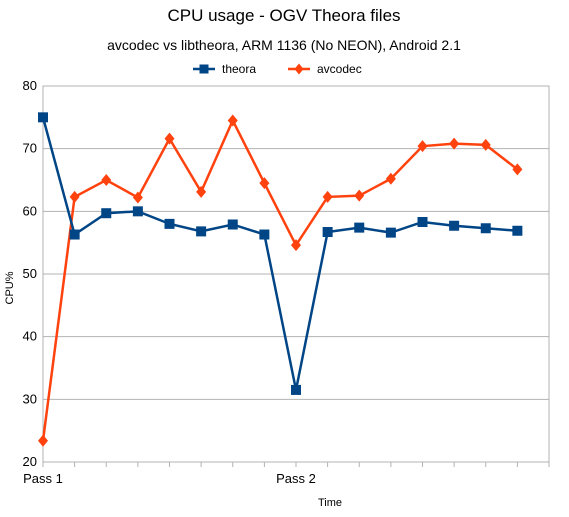 This screenshot has width=569, height=517. Describe the element at coordinates (204, 69) in the screenshot. I see `legend-marker-theora` at that location.